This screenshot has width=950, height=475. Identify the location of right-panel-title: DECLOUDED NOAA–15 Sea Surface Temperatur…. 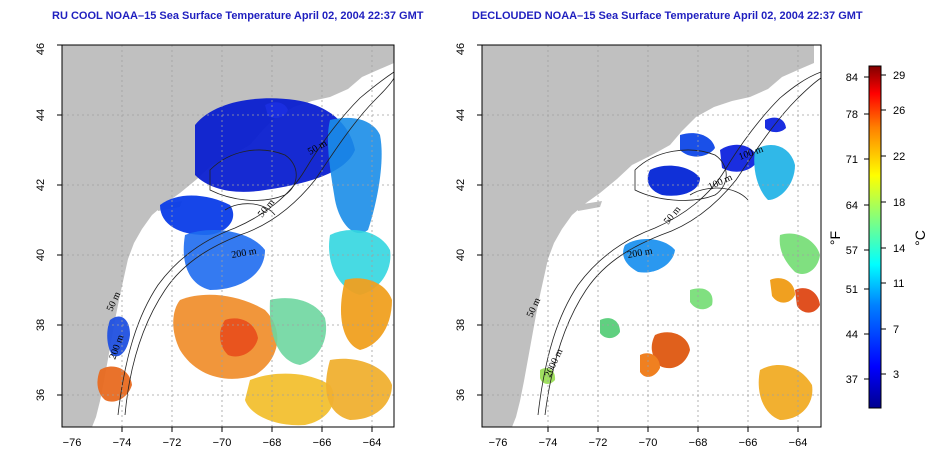
(667, 16).